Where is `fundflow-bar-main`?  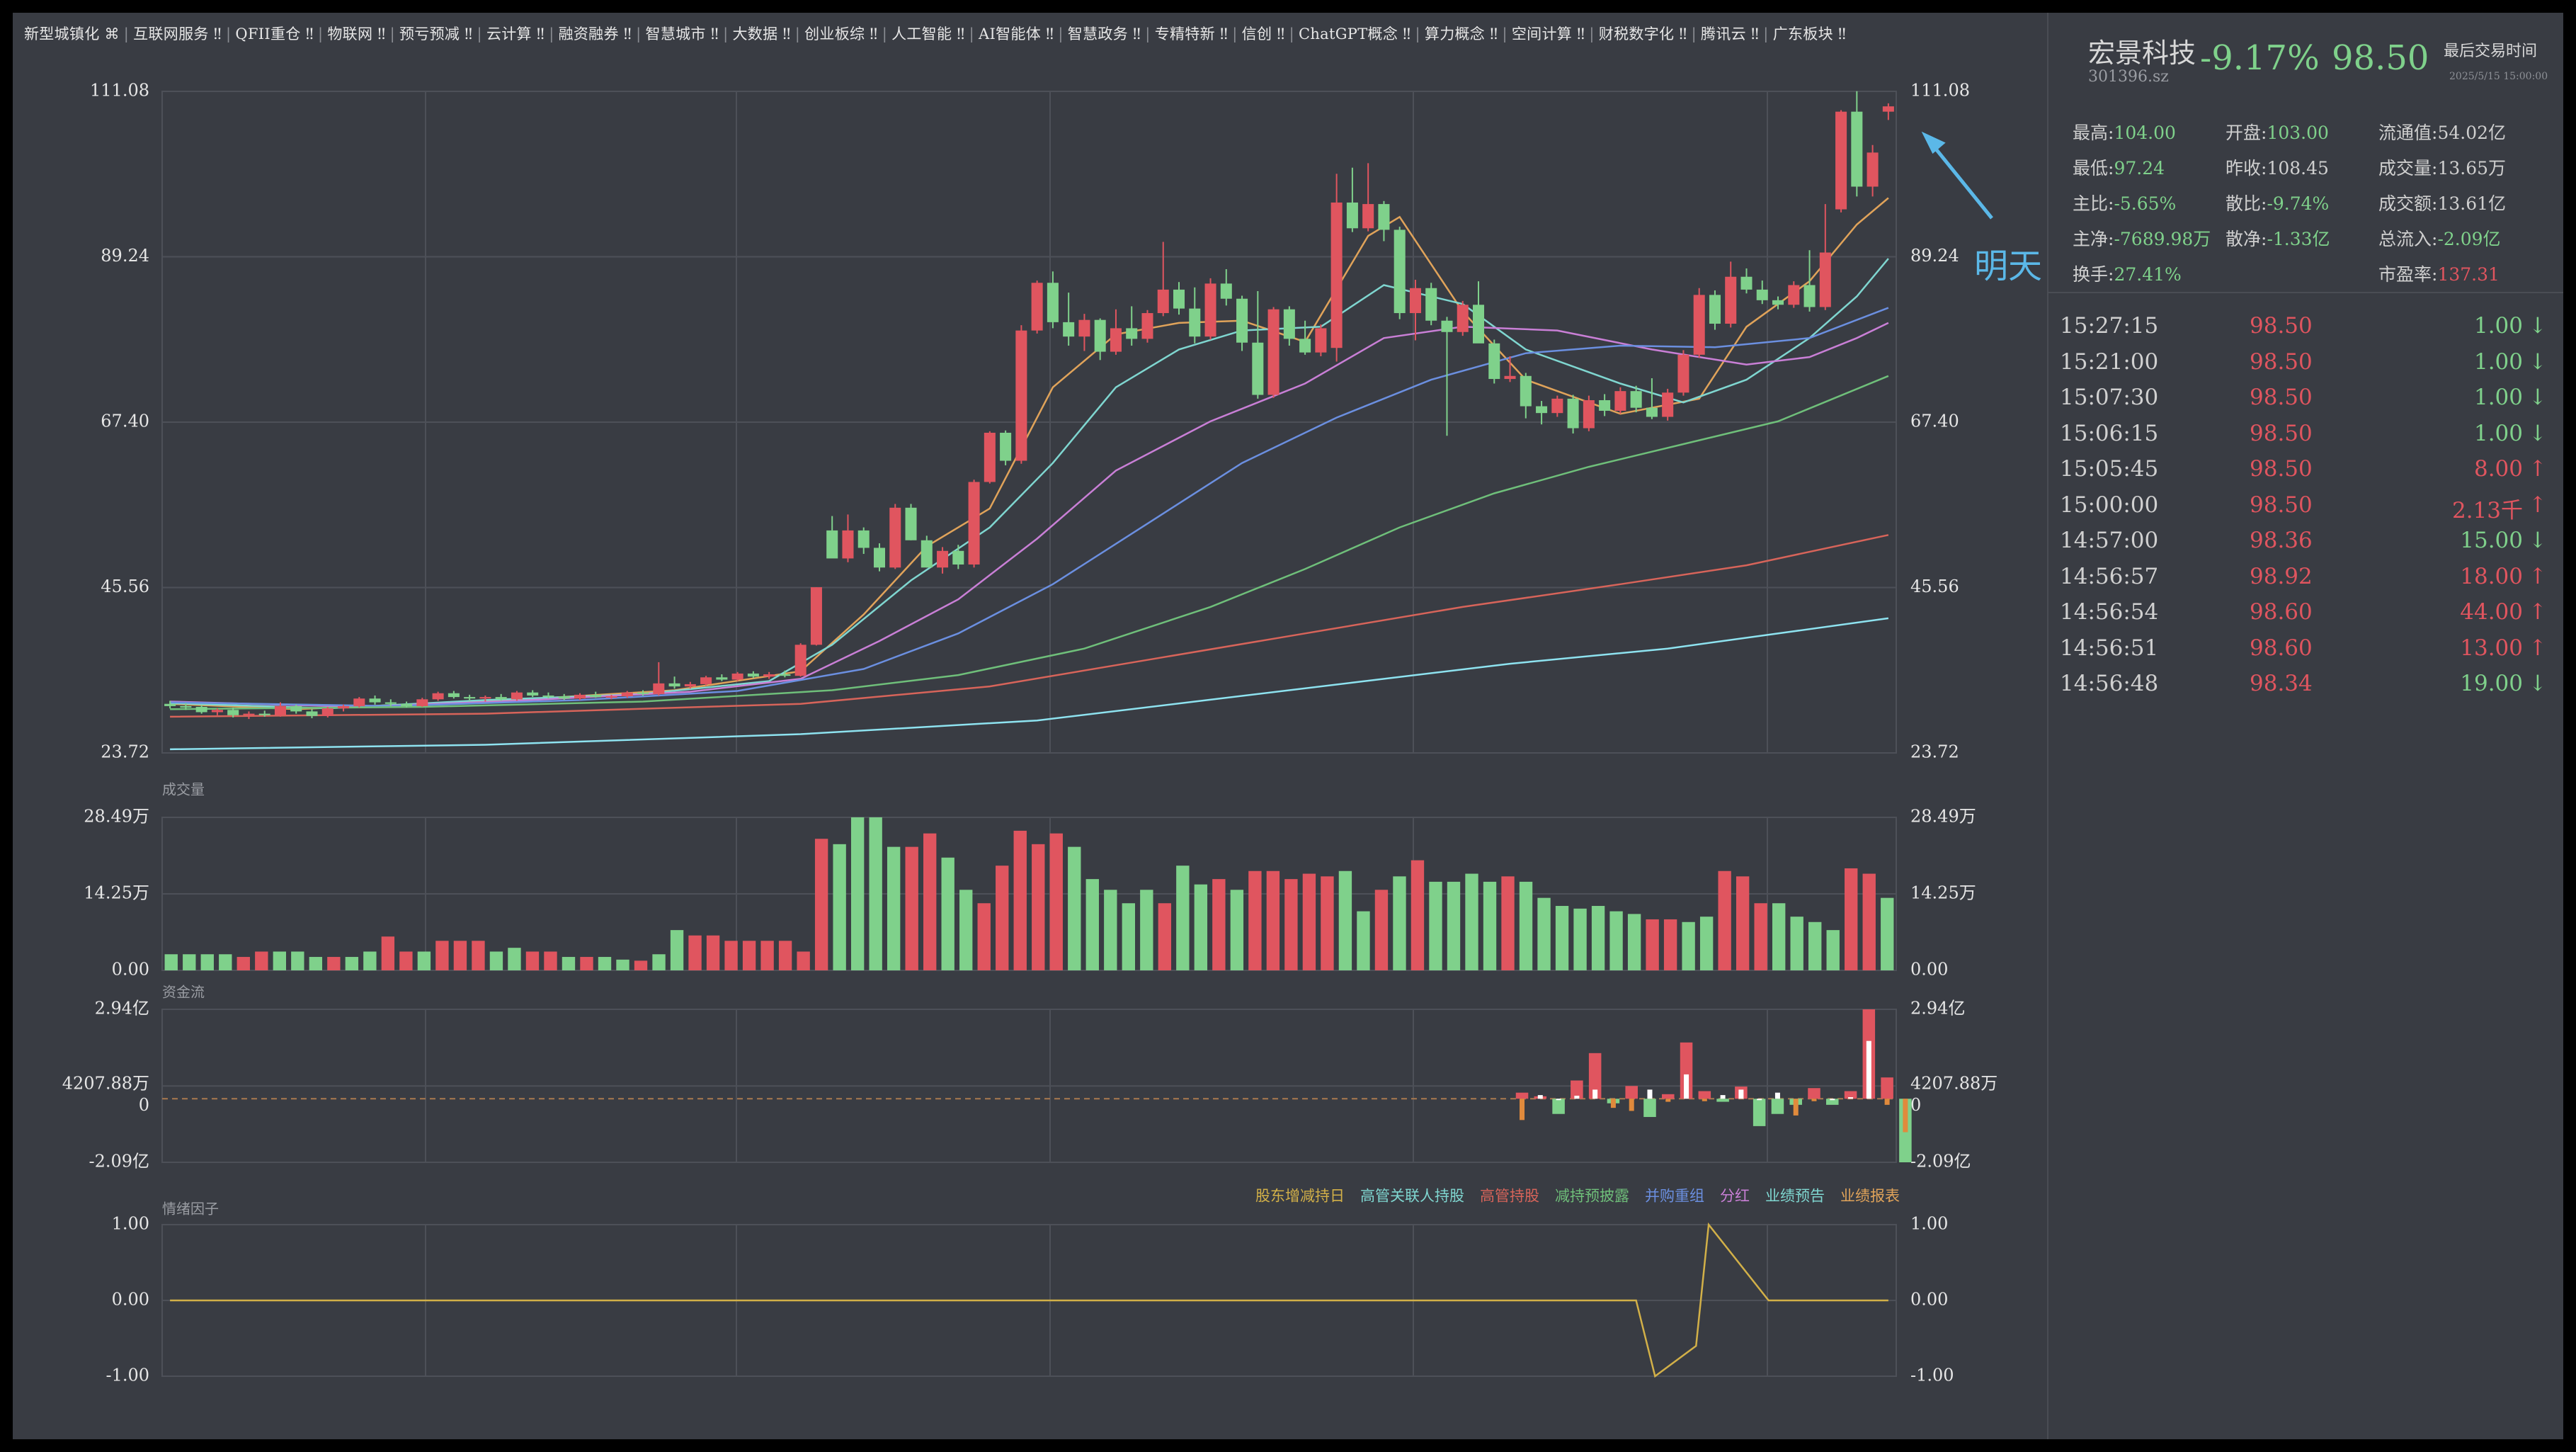 fundflow-bar-main is located at coordinates (1705, 1095).